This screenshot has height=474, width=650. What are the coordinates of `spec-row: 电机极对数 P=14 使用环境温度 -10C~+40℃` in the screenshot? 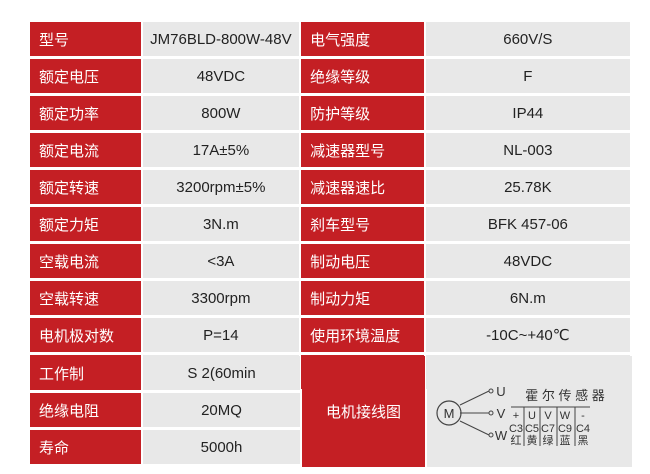 It's located at (330, 335).